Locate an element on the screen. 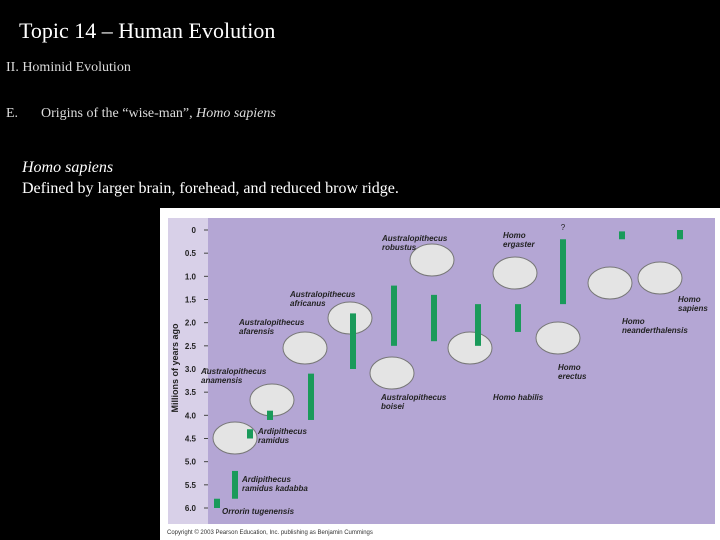  item-text: Origins of the “wise-man”, is located at coordinates (117, 113).